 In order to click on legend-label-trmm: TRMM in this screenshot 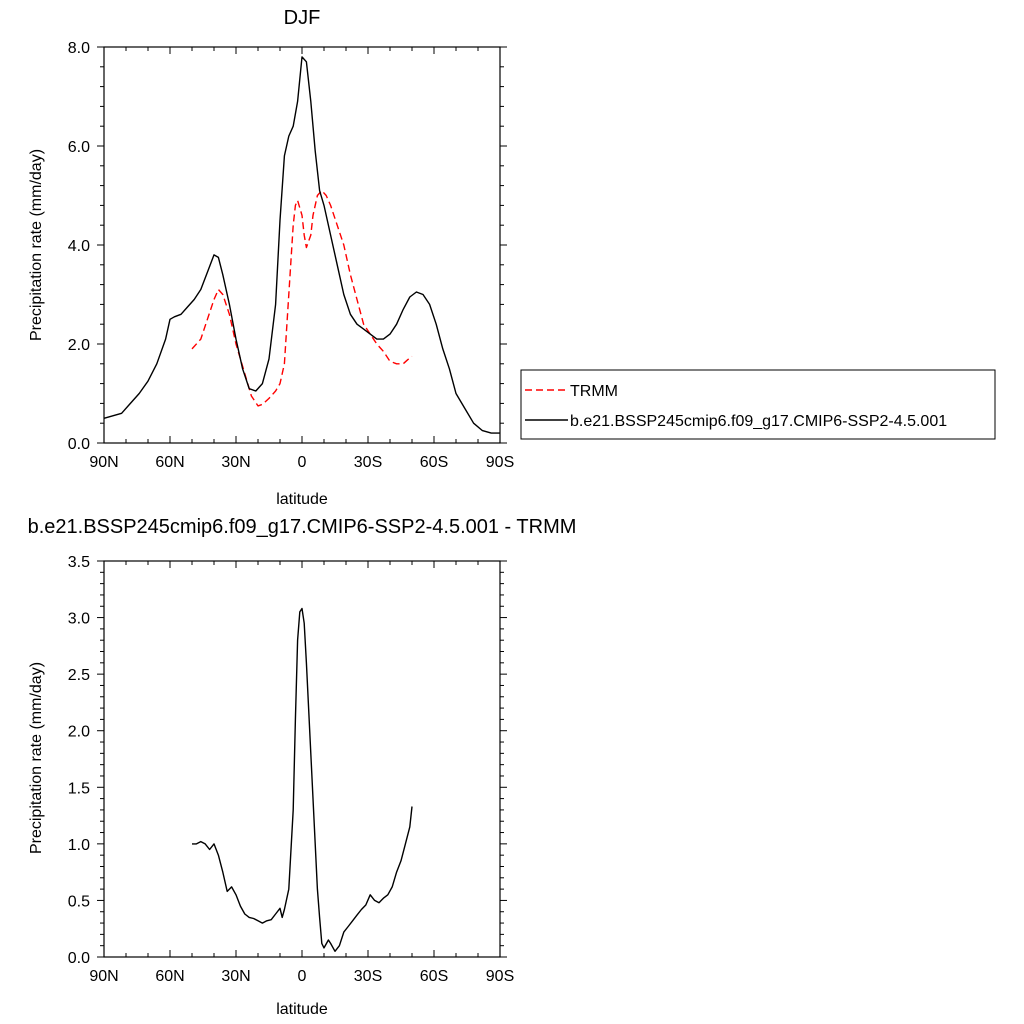, I will do `click(594, 391)`.